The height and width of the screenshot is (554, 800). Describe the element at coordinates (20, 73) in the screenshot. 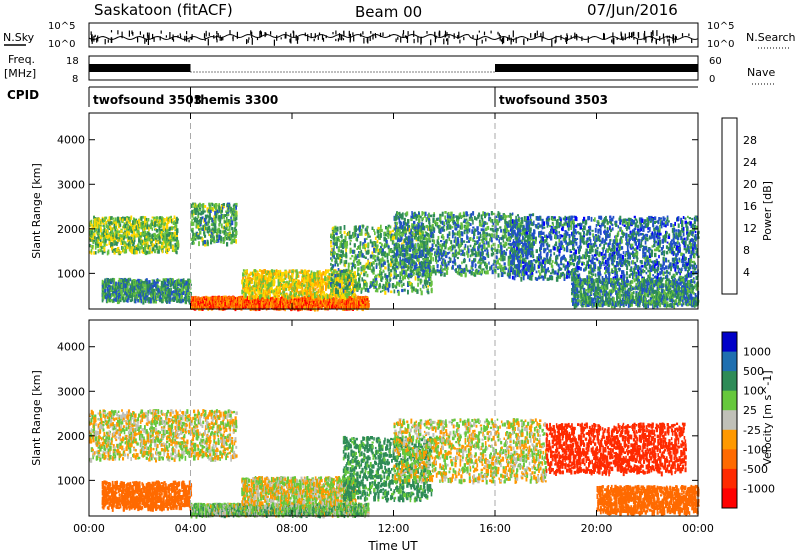

I see `freq-unit-label: [MHz]` at that location.